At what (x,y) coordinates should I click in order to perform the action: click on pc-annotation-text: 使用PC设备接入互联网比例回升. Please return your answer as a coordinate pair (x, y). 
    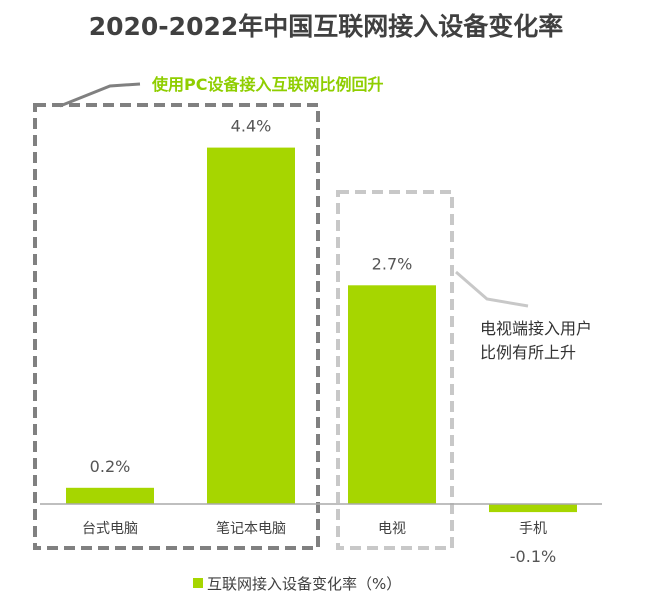
    Looking at the image, I should click on (267, 84).